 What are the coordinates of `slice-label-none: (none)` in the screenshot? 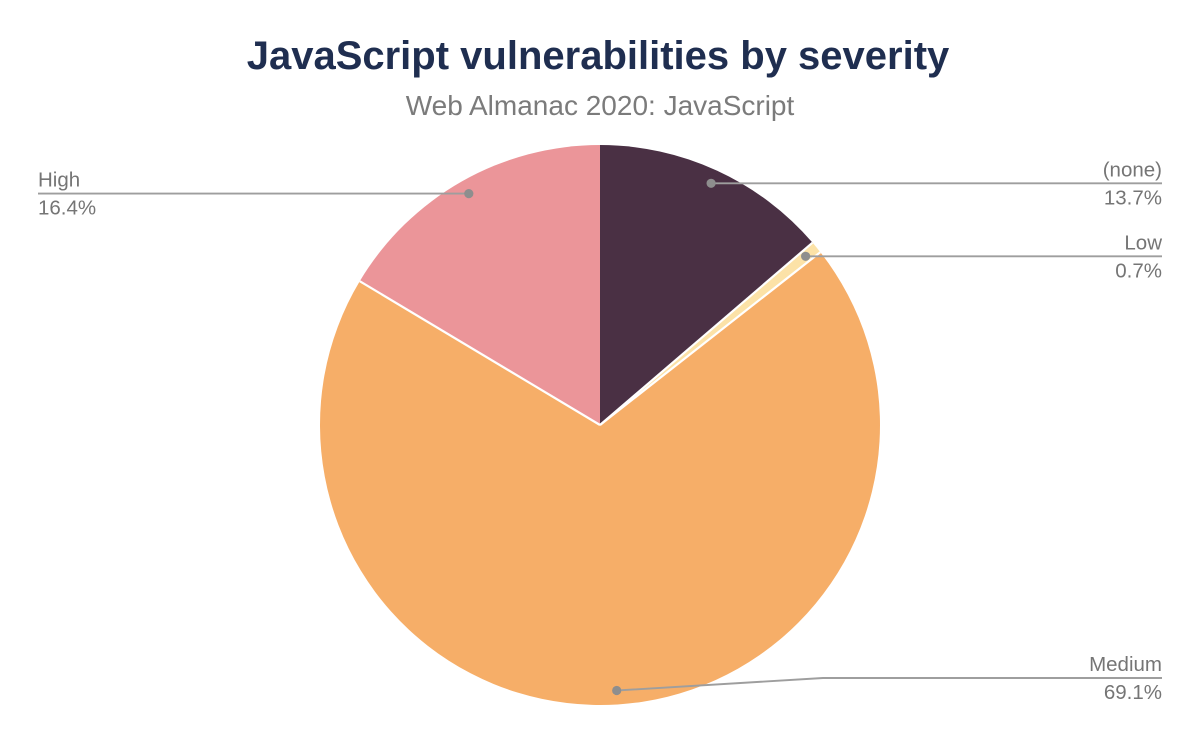 It's located at (1132, 169).